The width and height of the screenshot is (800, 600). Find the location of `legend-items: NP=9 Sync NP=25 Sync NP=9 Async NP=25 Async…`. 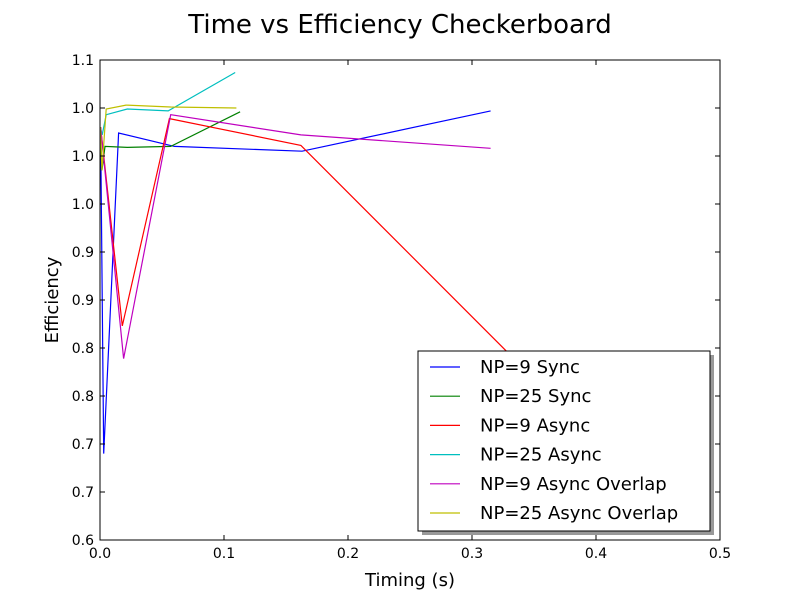

legend-items: NP=9 Sync NP=25 Sync NP=9 Async NP=25 Async… is located at coordinates (554, 440).